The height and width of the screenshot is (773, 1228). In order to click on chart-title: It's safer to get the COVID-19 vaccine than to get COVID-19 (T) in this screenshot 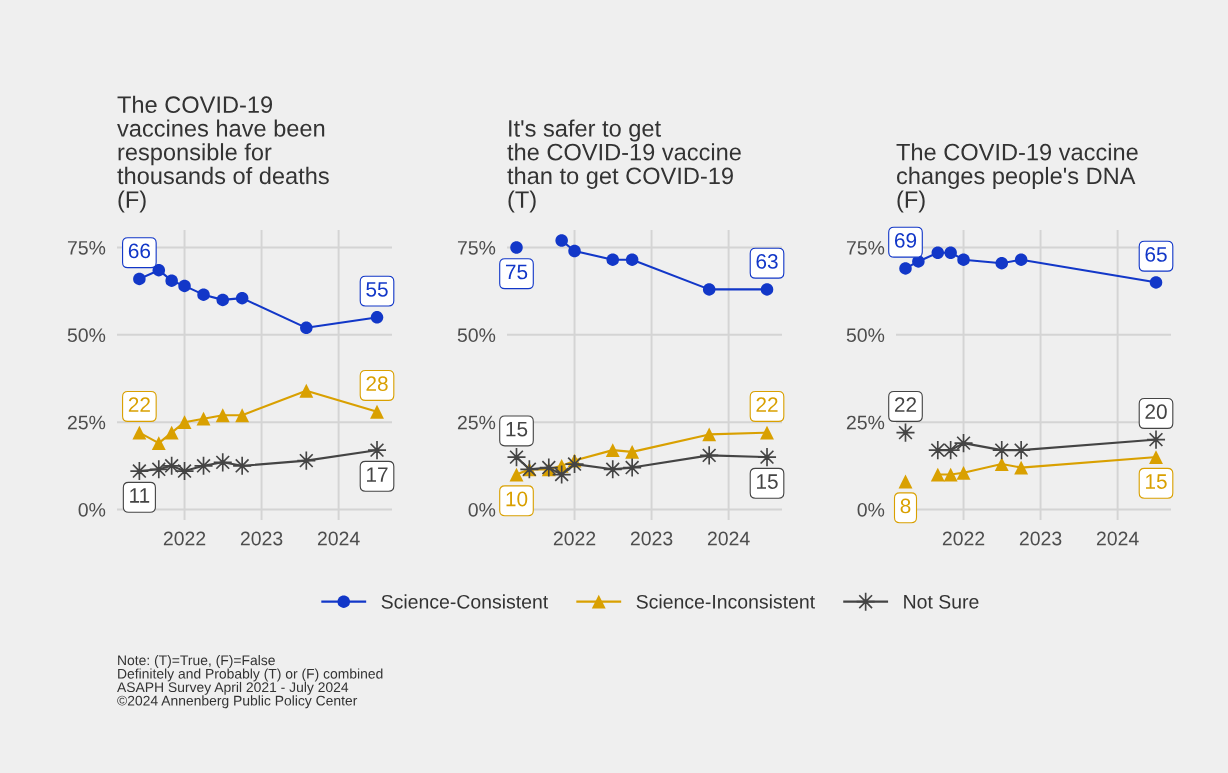, I will do `click(624, 166)`.